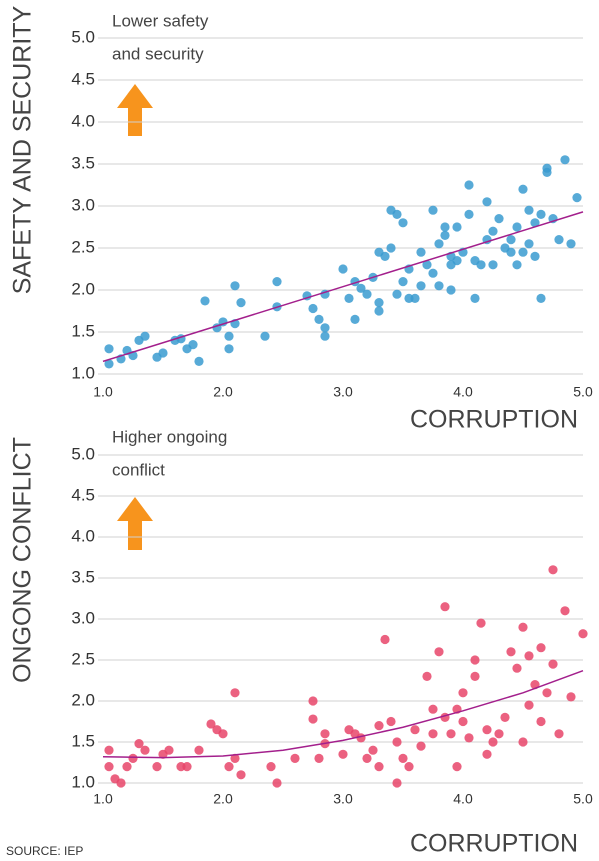 This screenshot has width=599, height=861. What do you see at coordinates (138, 469) in the screenshot?
I see `annotation: conflict` at bounding box center [138, 469].